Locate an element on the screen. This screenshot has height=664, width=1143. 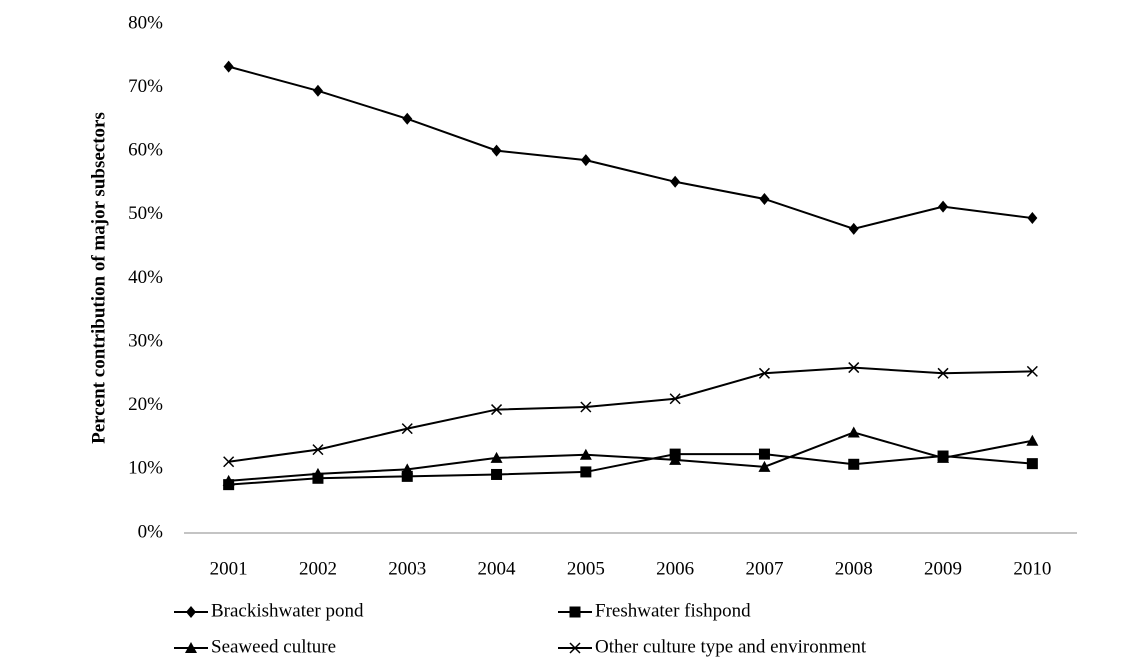
y-tick-label: 70% is located at coordinates (145, 86).